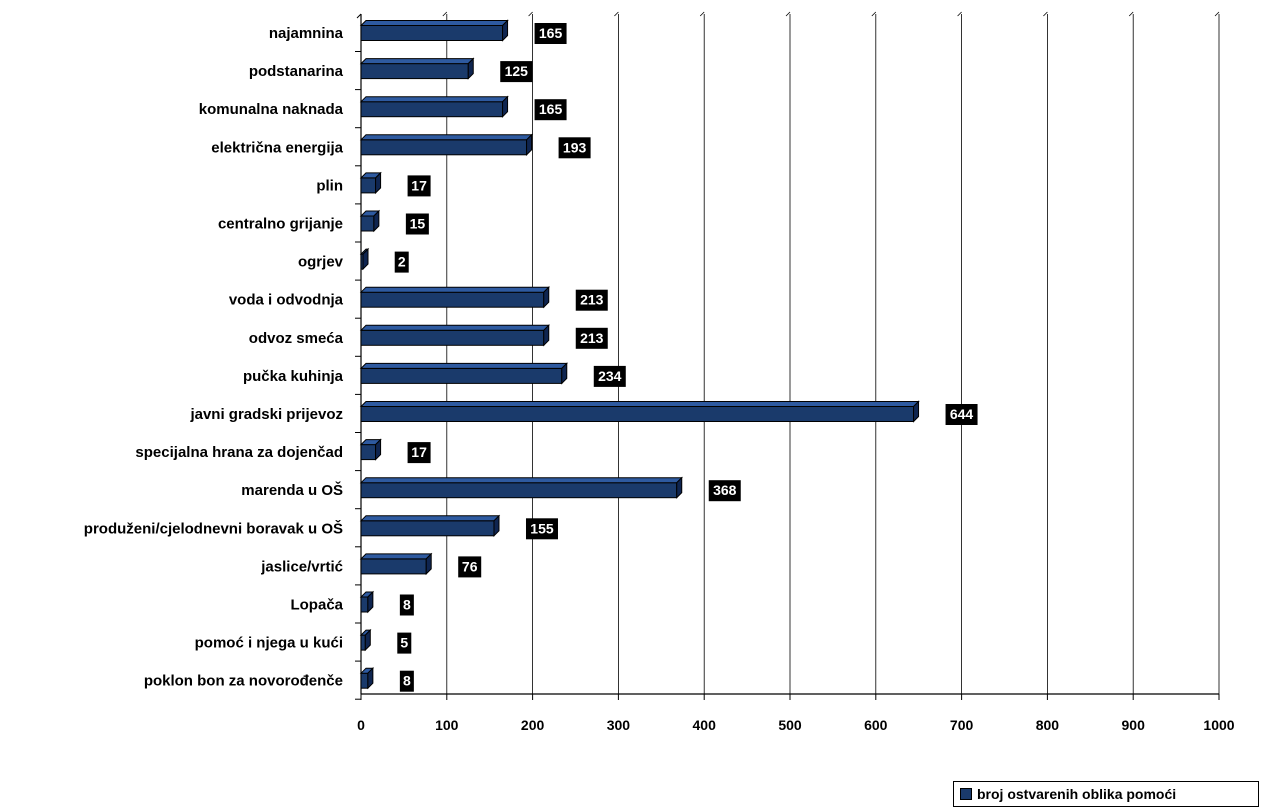 This screenshot has height=812, width=1268. What do you see at coordinates (447, 725) in the screenshot?
I see `x-tick-label: 100` at bounding box center [447, 725].